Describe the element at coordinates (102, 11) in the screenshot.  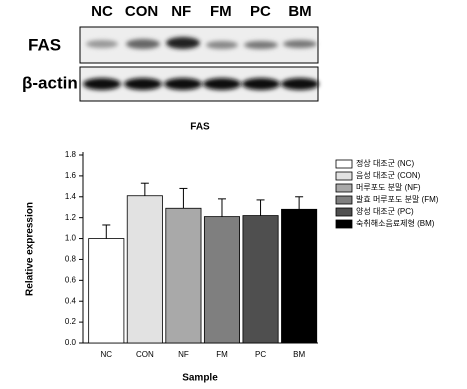
I see `blot-lane-label: NC` at that location.